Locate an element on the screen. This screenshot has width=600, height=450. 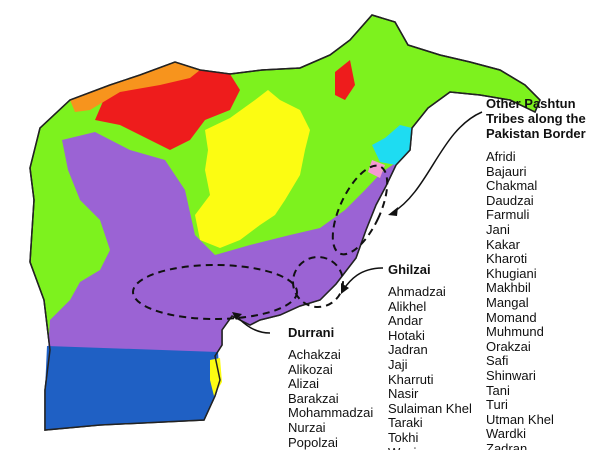
tribe-name: Farmuli is located at coordinates (508, 215).